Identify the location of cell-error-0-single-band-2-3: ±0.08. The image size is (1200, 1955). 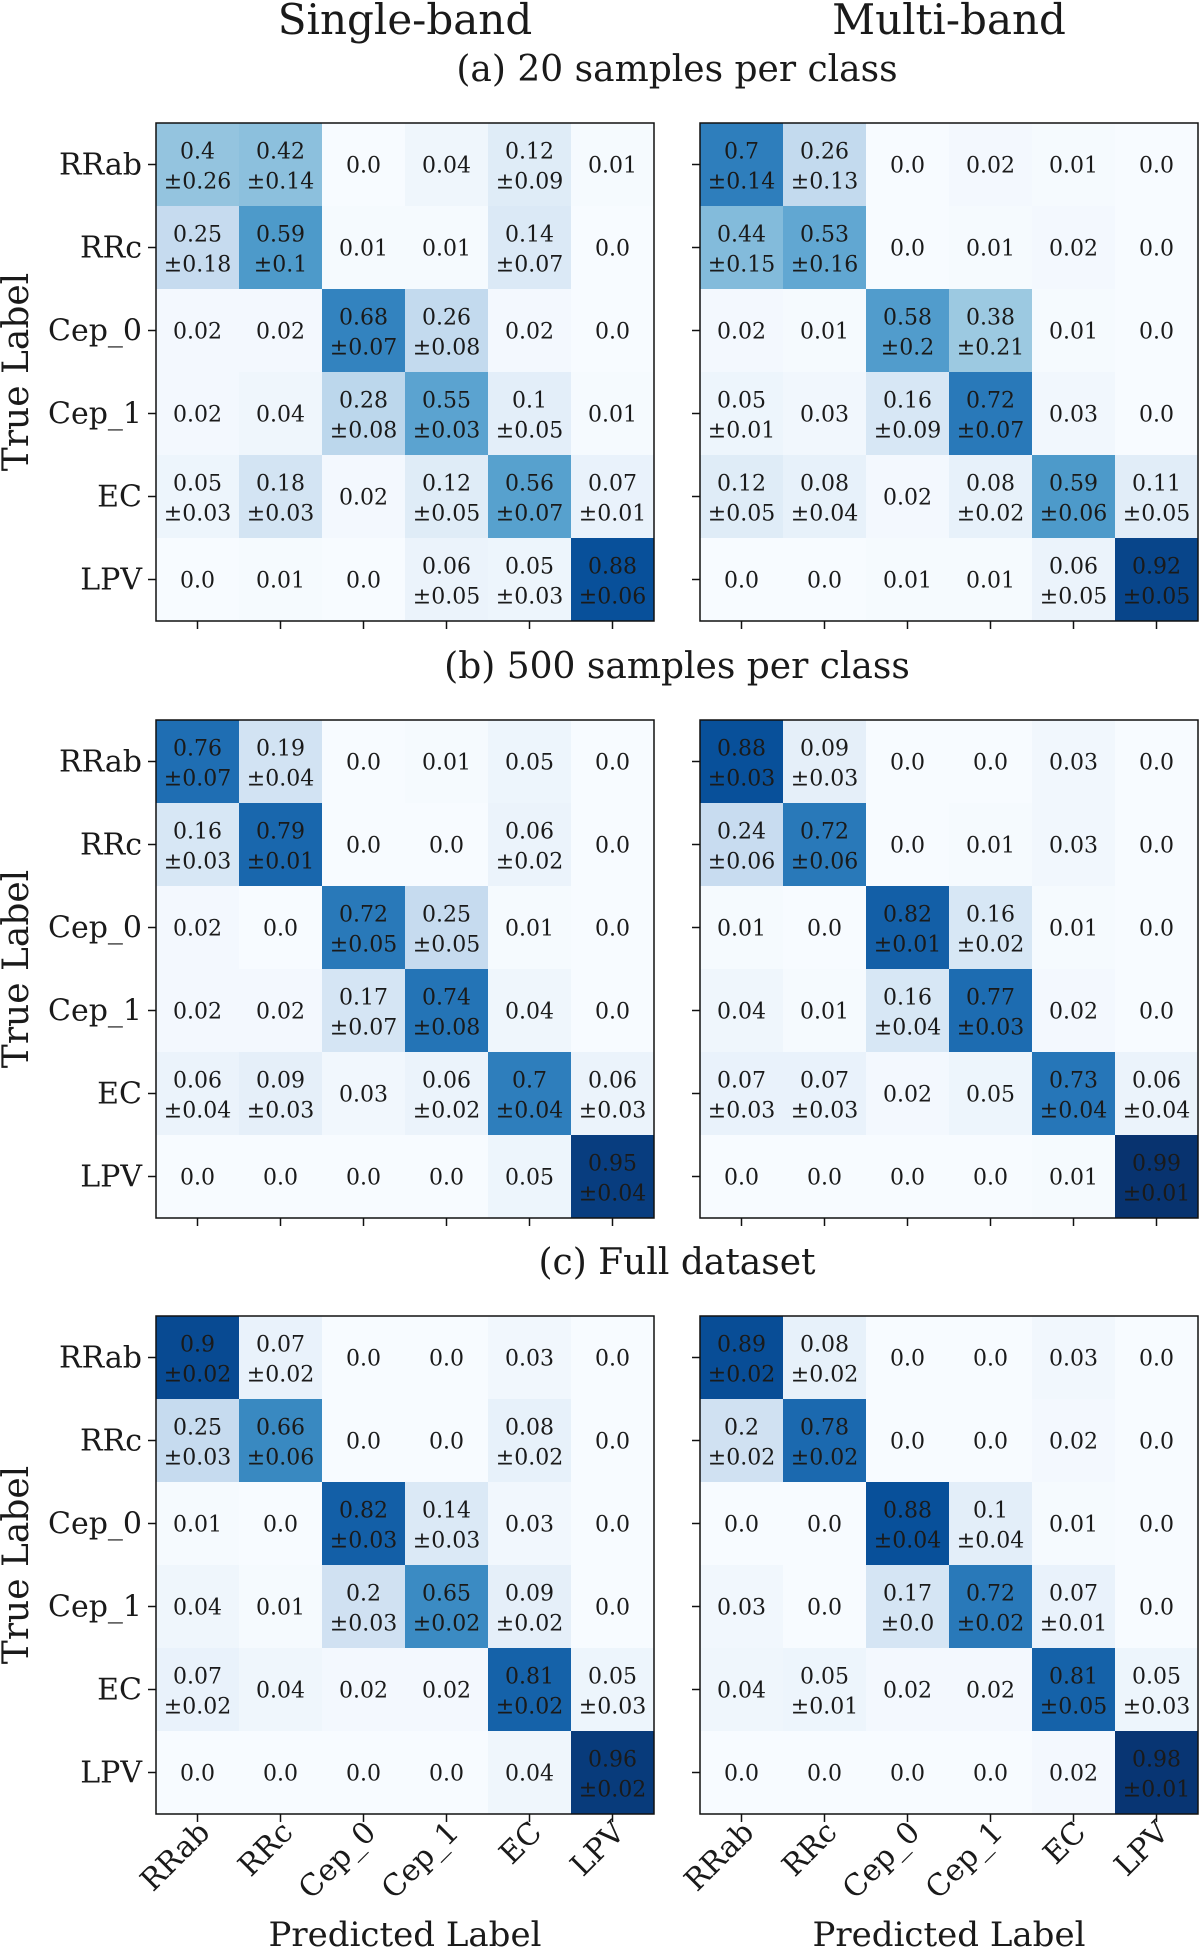
(446, 348).